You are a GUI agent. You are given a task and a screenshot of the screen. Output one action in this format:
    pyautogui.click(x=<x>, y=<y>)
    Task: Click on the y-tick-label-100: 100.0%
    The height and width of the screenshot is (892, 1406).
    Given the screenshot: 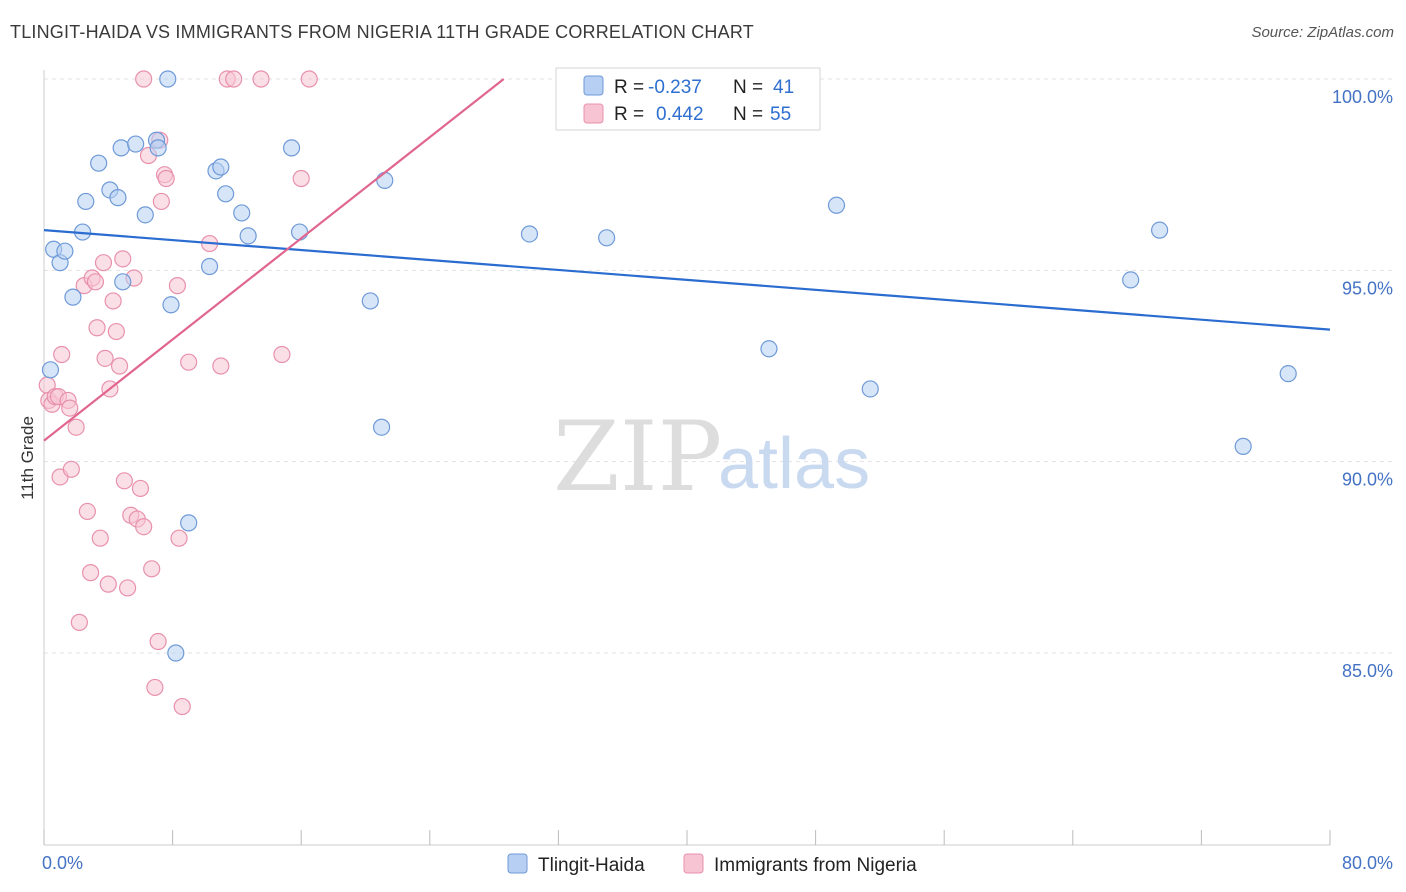 What is the action you would take?
    pyautogui.click(x=1362, y=97)
    